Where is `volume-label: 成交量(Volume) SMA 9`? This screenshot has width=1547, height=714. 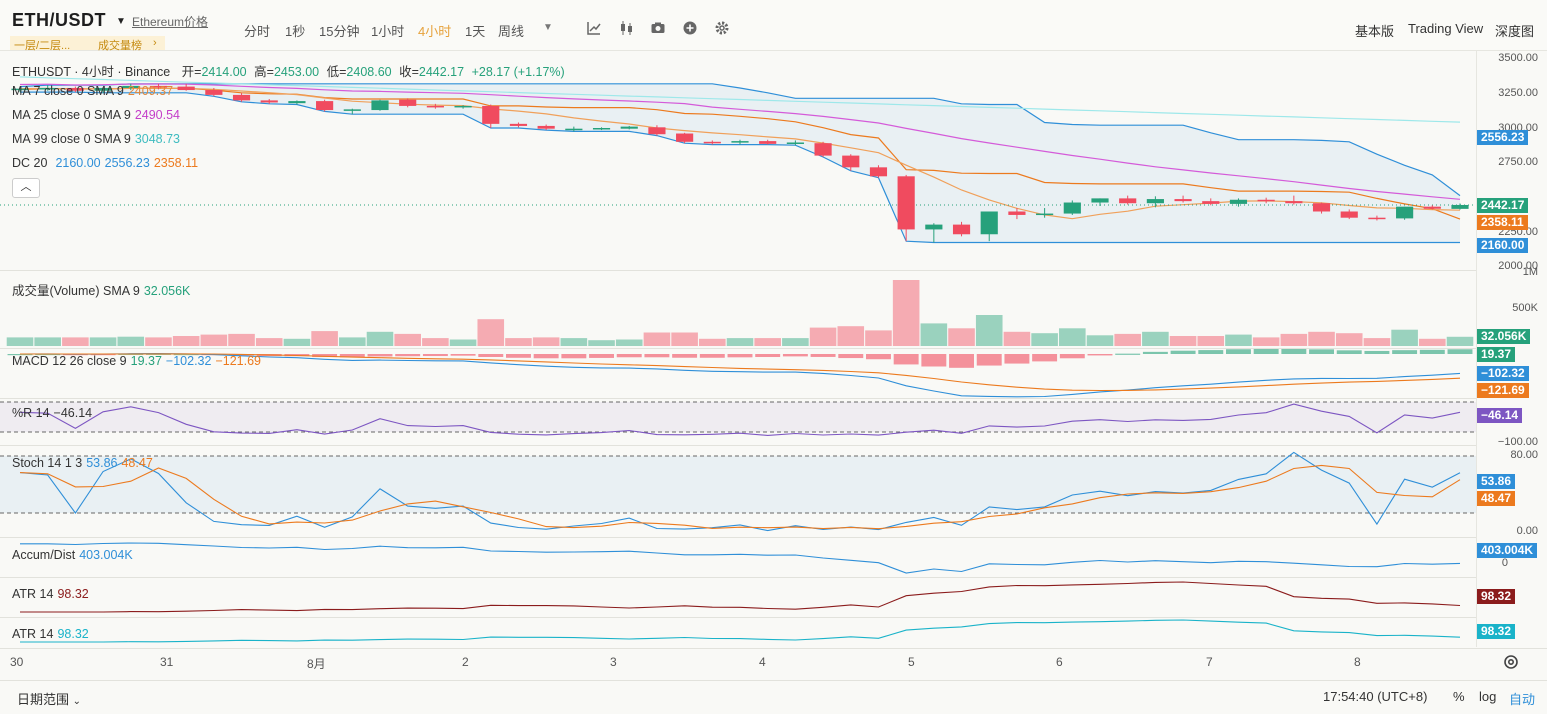
volume-label: 成交量(Volume) SMA 9 is located at coordinates (76, 291).